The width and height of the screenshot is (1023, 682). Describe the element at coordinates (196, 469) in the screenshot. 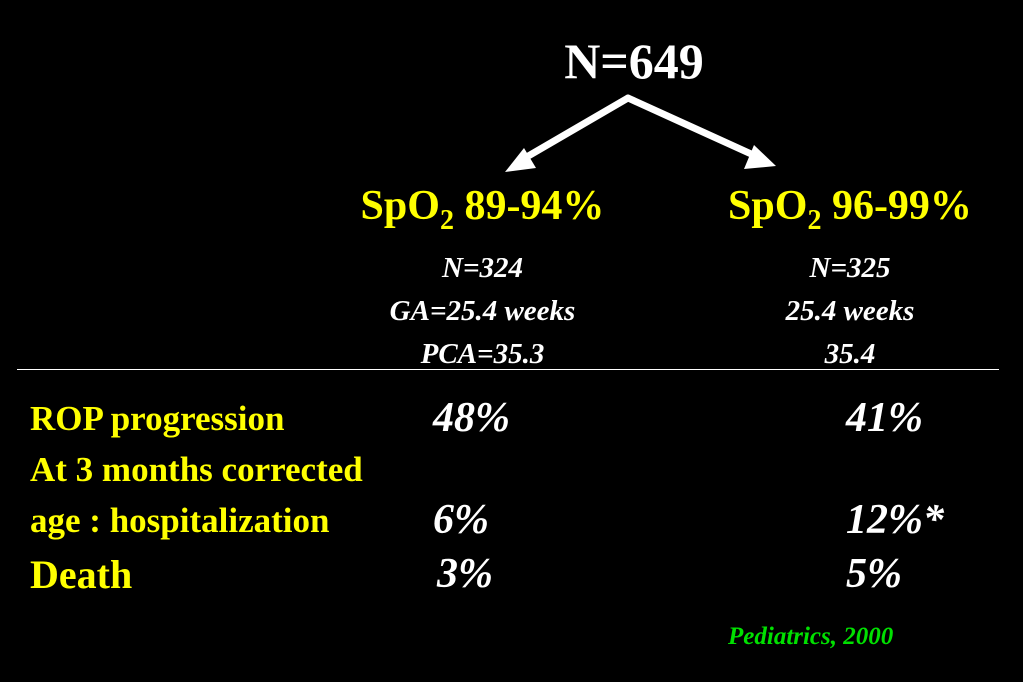

I see `row-label-corrected-age: At 3 months corrected` at that location.